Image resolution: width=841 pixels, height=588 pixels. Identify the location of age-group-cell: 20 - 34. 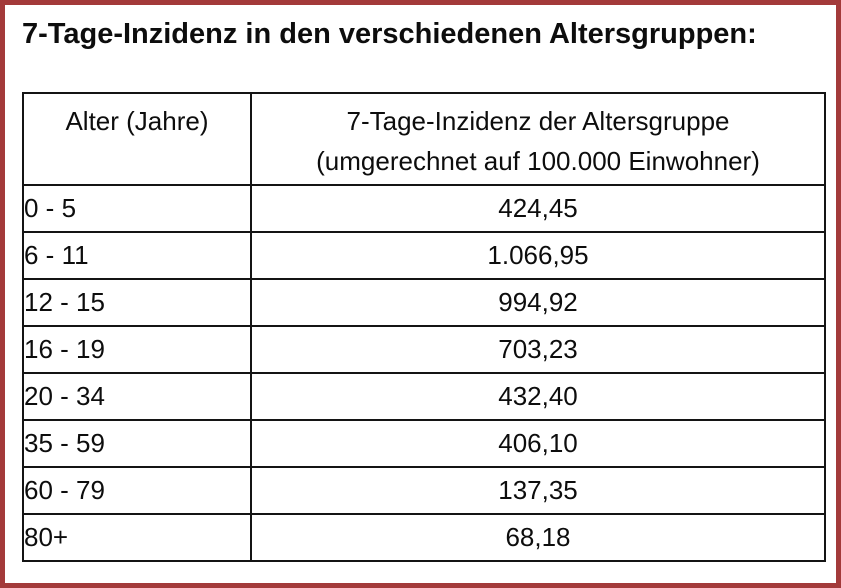
(137, 396).